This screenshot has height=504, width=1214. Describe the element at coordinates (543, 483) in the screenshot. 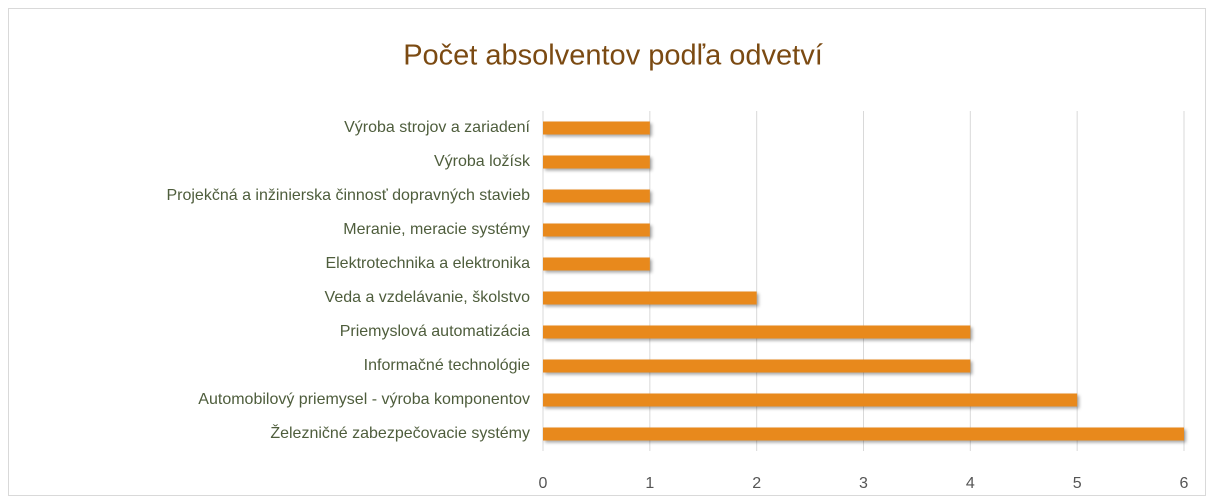

I see `x-tick-label: 0` at that location.